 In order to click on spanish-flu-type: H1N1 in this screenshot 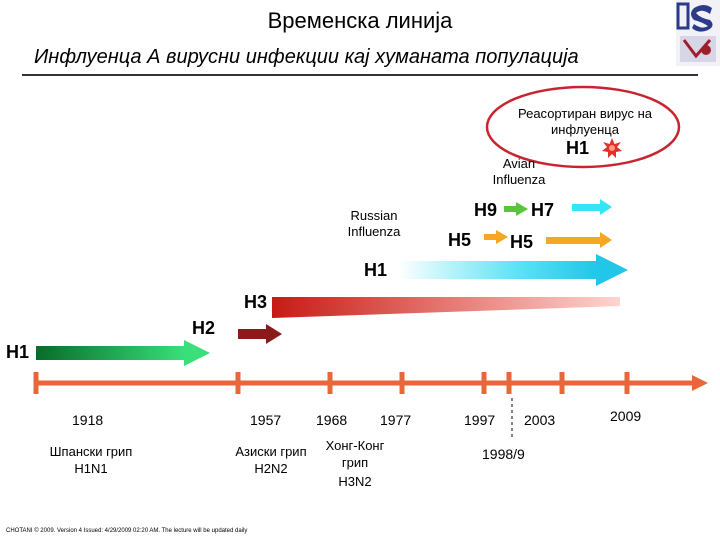, I will do `click(91, 468)`.